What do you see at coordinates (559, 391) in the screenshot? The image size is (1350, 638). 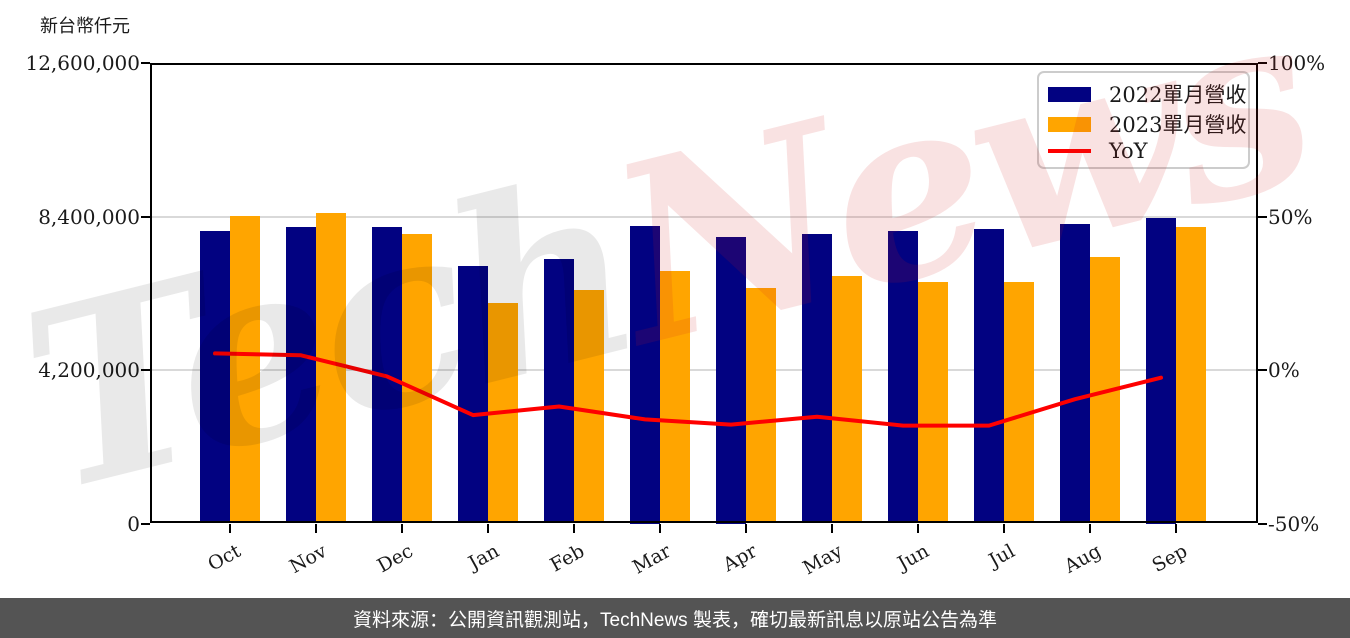 I see `bar-2022-feb` at bounding box center [559, 391].